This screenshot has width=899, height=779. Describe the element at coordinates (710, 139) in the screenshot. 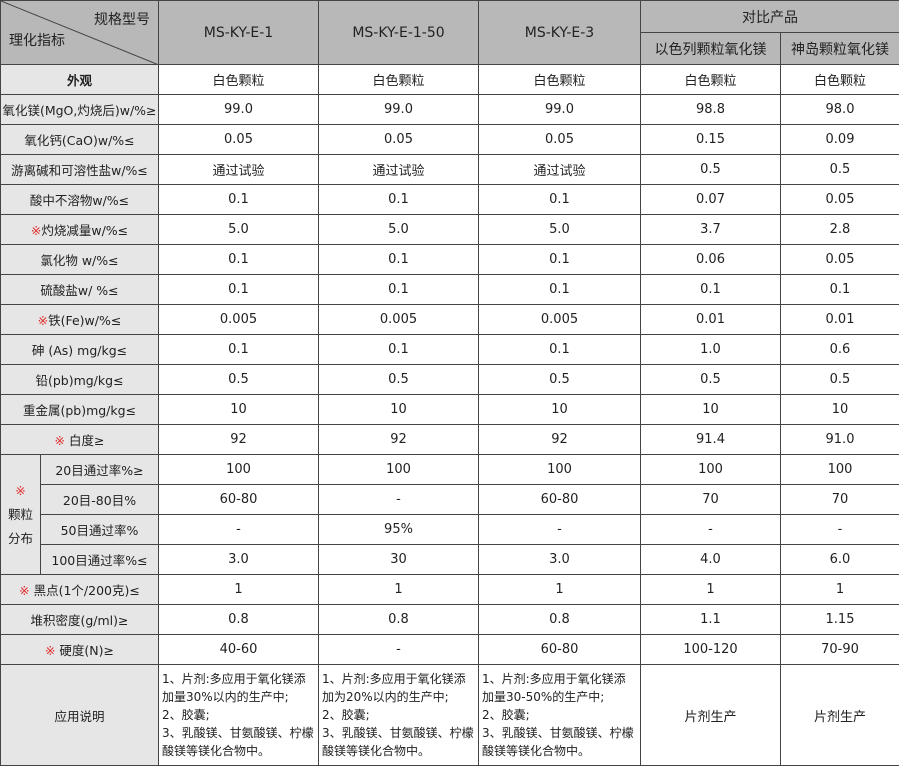

I see `value-cell: 0.15` at that location.